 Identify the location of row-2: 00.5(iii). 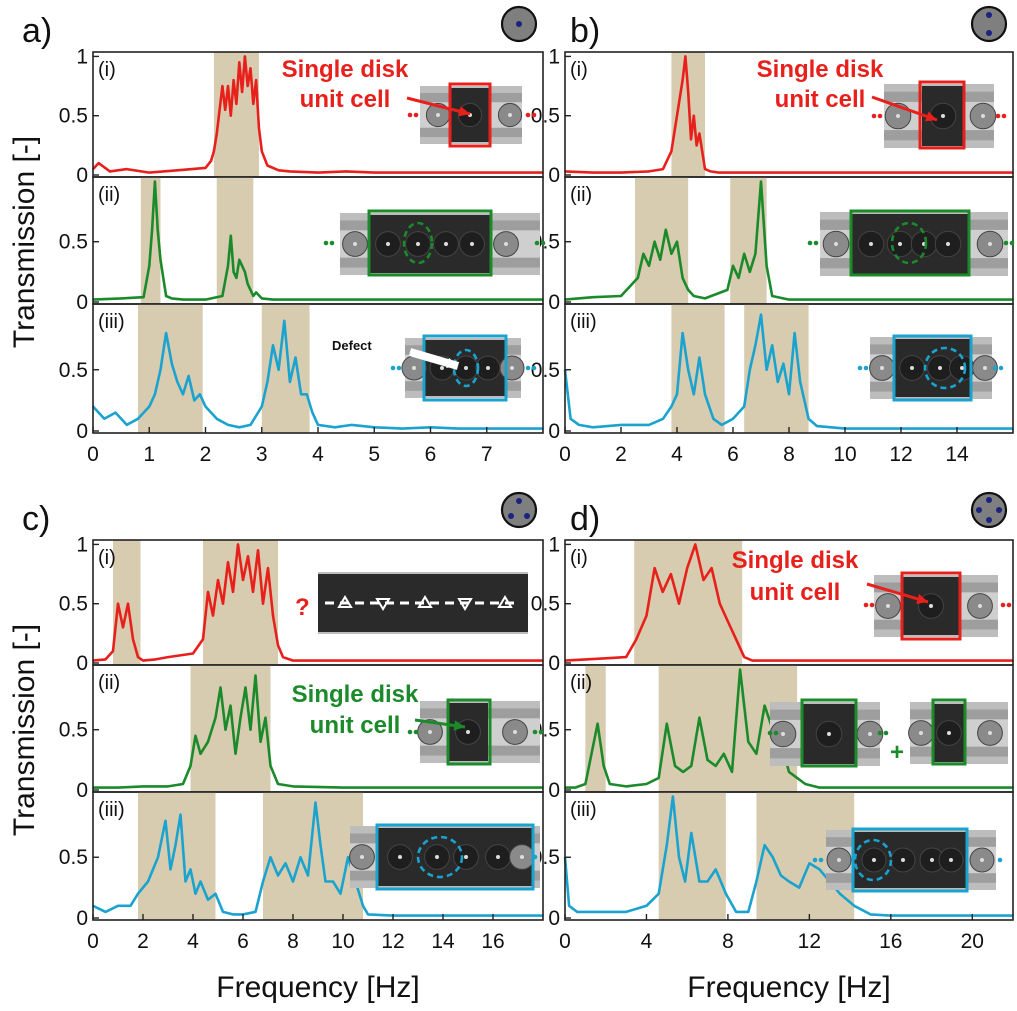
(772, 860).